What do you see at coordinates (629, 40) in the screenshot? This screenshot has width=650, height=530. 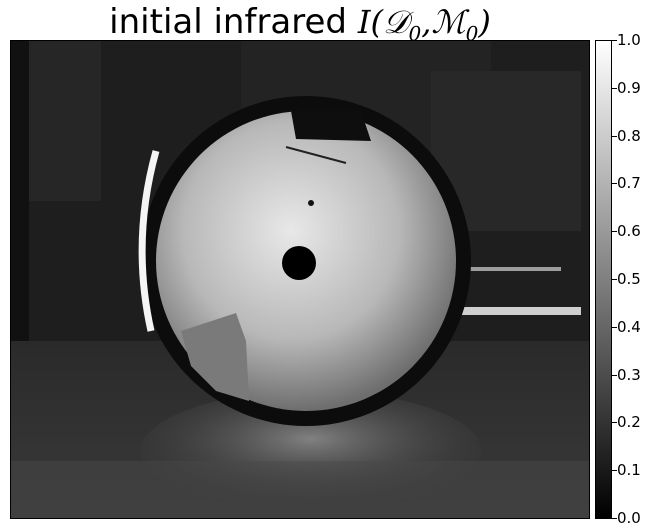 I see `colorbar-tick-label: 1.0` at bounding box center [629, 40].